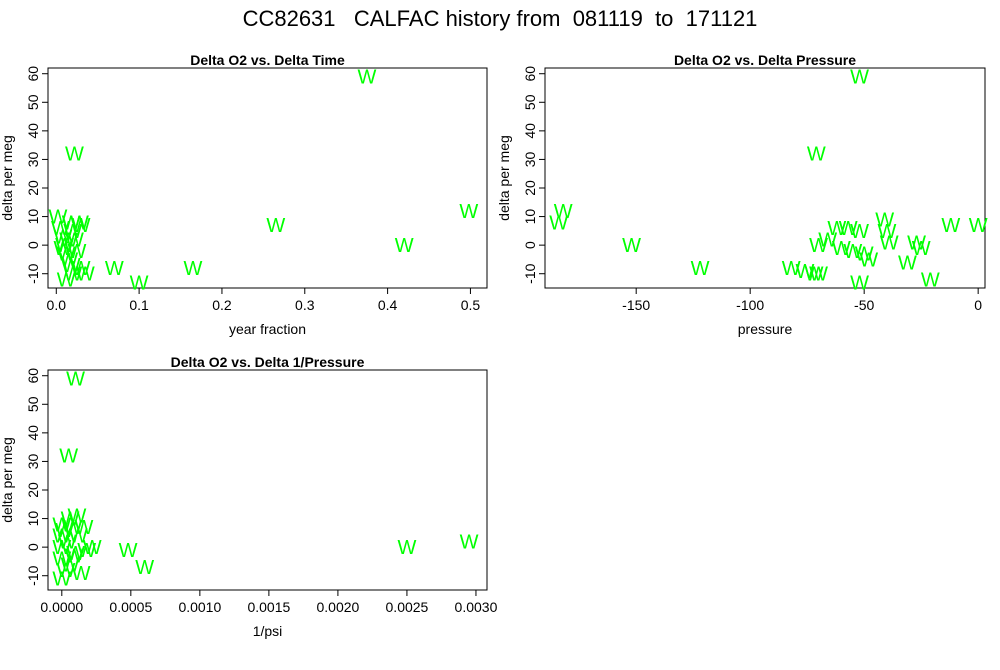 This screenshot has width=1000, height=670. Describe the element at coordinates (61, 607) in the screenshot. I see `x-tick-label: 0.0000` at that location.